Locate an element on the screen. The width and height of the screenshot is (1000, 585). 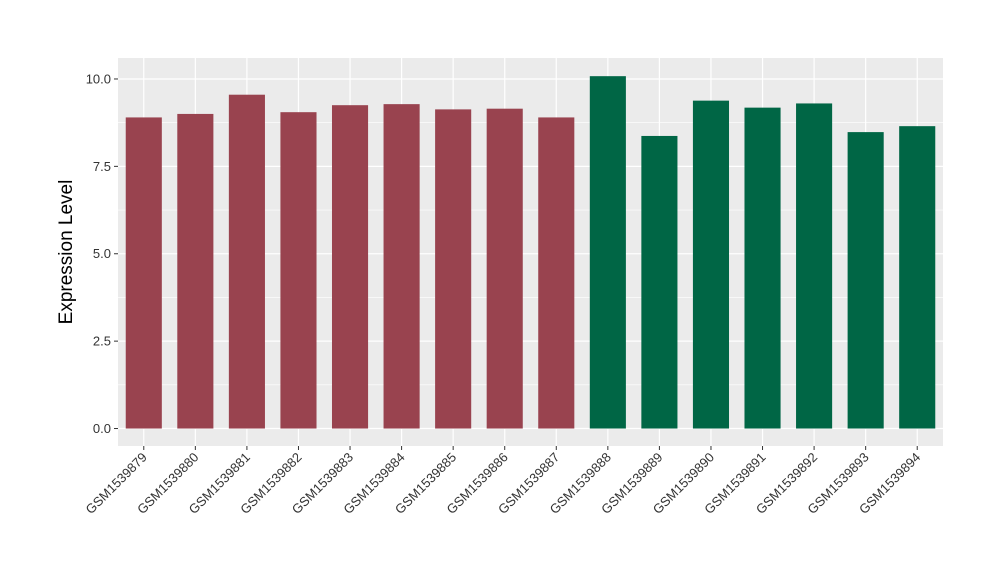
y-axis: 0.0 2.5 5.0 7.5 10.0 is located at coordinates (102, 253).